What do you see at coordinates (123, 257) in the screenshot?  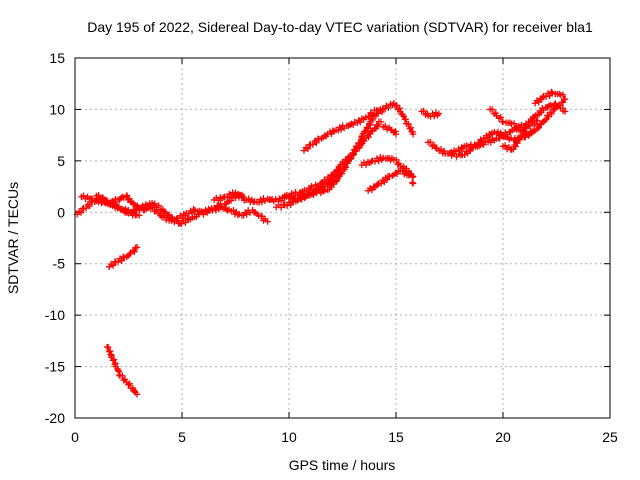 I see `series-arc-q` at bounding box center [123, 257].